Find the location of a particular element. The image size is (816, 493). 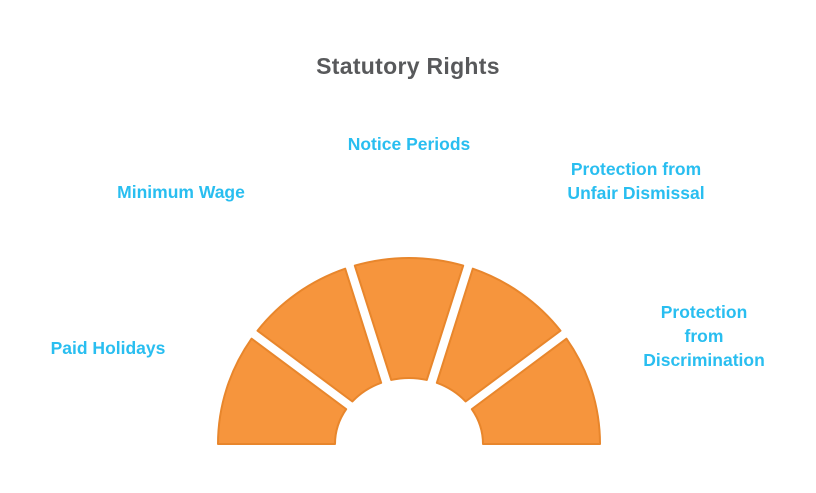

segment-label-notice-periods: Notice Periods is located at coordinates (409, 144).